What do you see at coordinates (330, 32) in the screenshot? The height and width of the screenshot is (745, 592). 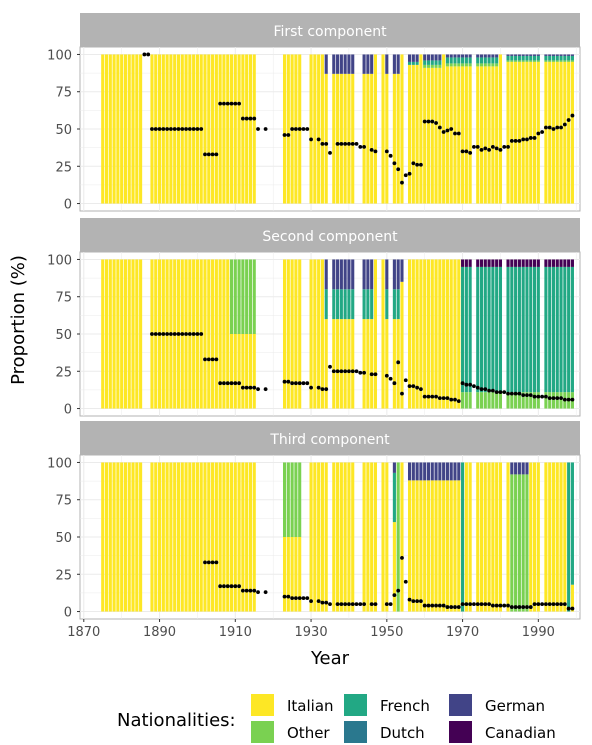 I see `facet-strip-label: First component` at bounding box center [330, 32].